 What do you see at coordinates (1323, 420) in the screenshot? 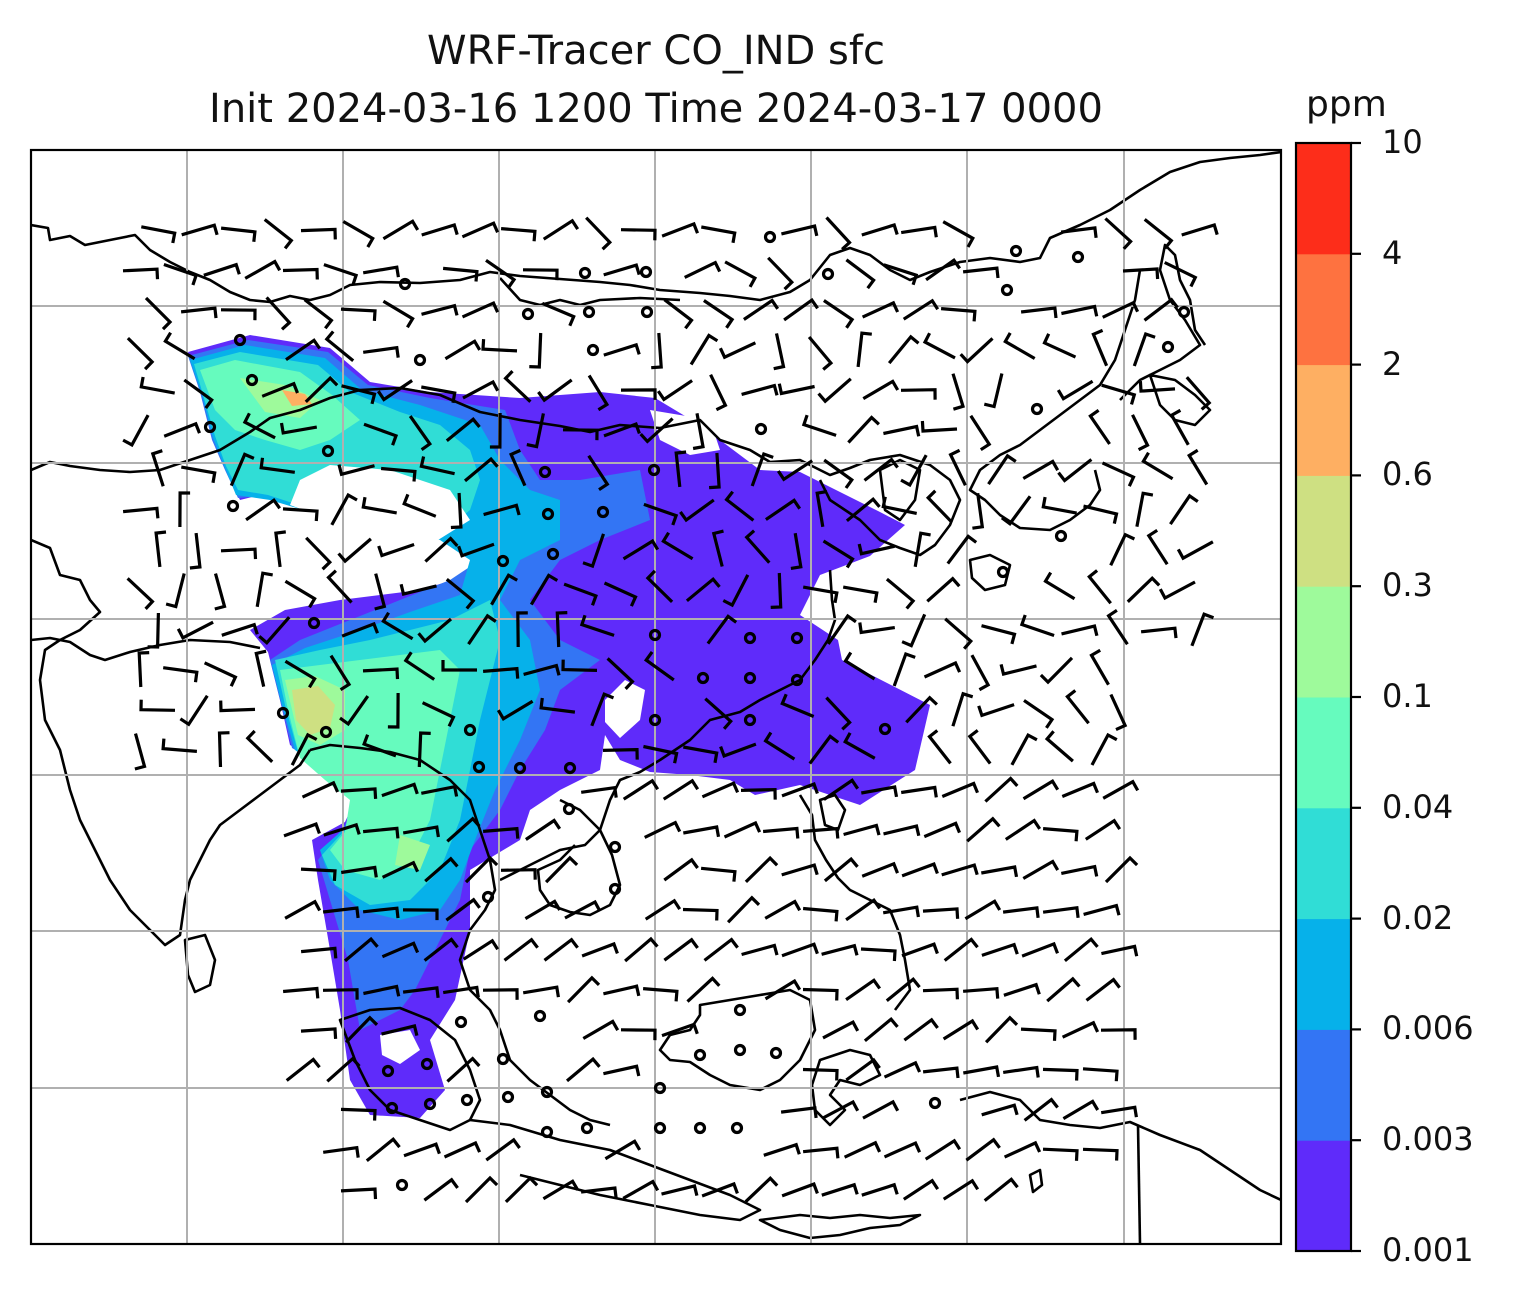
I see `colorbar-band` at bounding box center [1323, 420].